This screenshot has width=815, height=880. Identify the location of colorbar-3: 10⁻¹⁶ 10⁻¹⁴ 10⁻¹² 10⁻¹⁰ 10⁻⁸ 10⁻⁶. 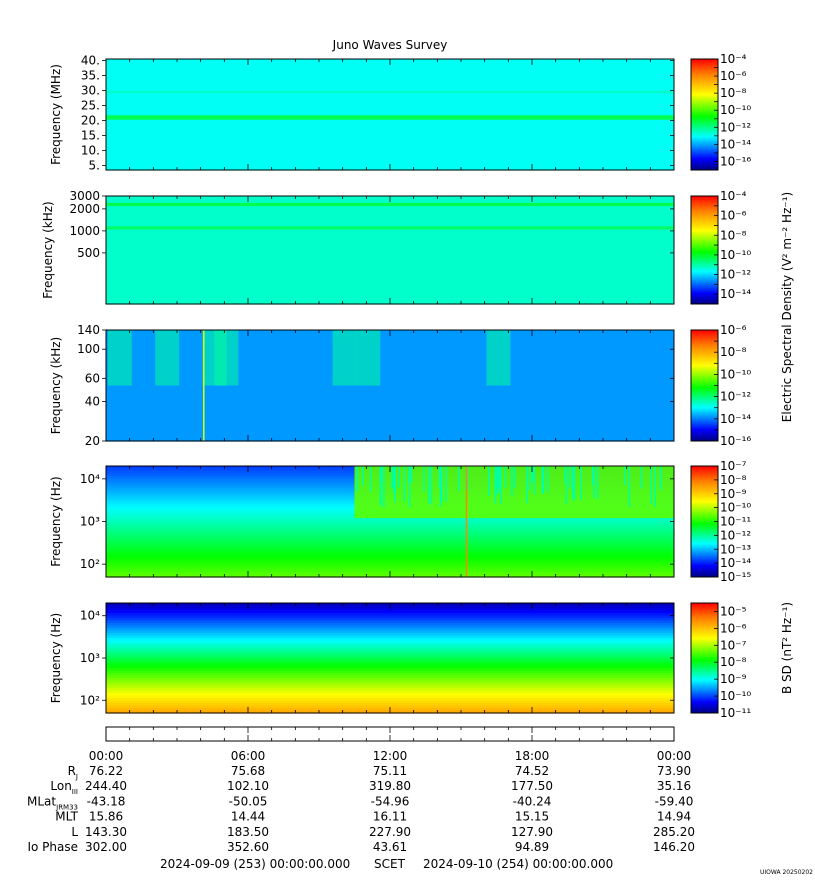
(720, 385).